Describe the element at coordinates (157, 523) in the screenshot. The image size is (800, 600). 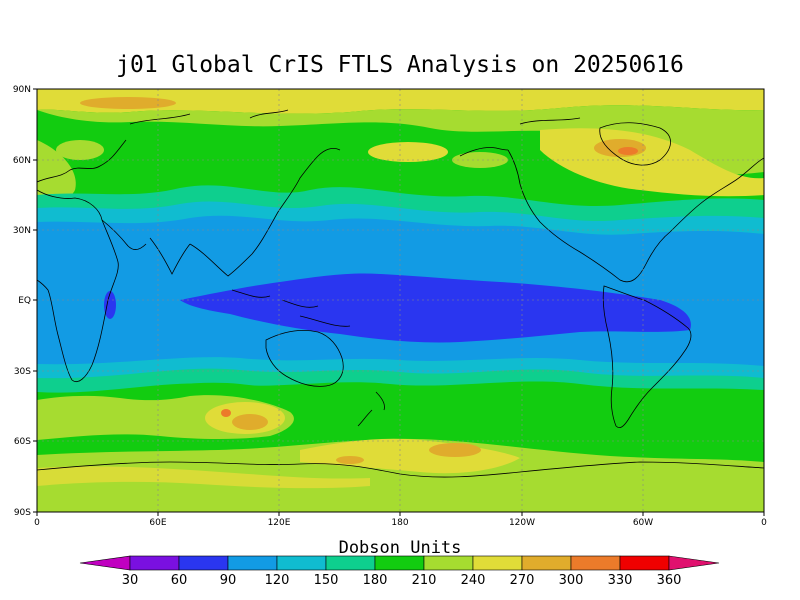
I see `lon-label: 60E` at that location.